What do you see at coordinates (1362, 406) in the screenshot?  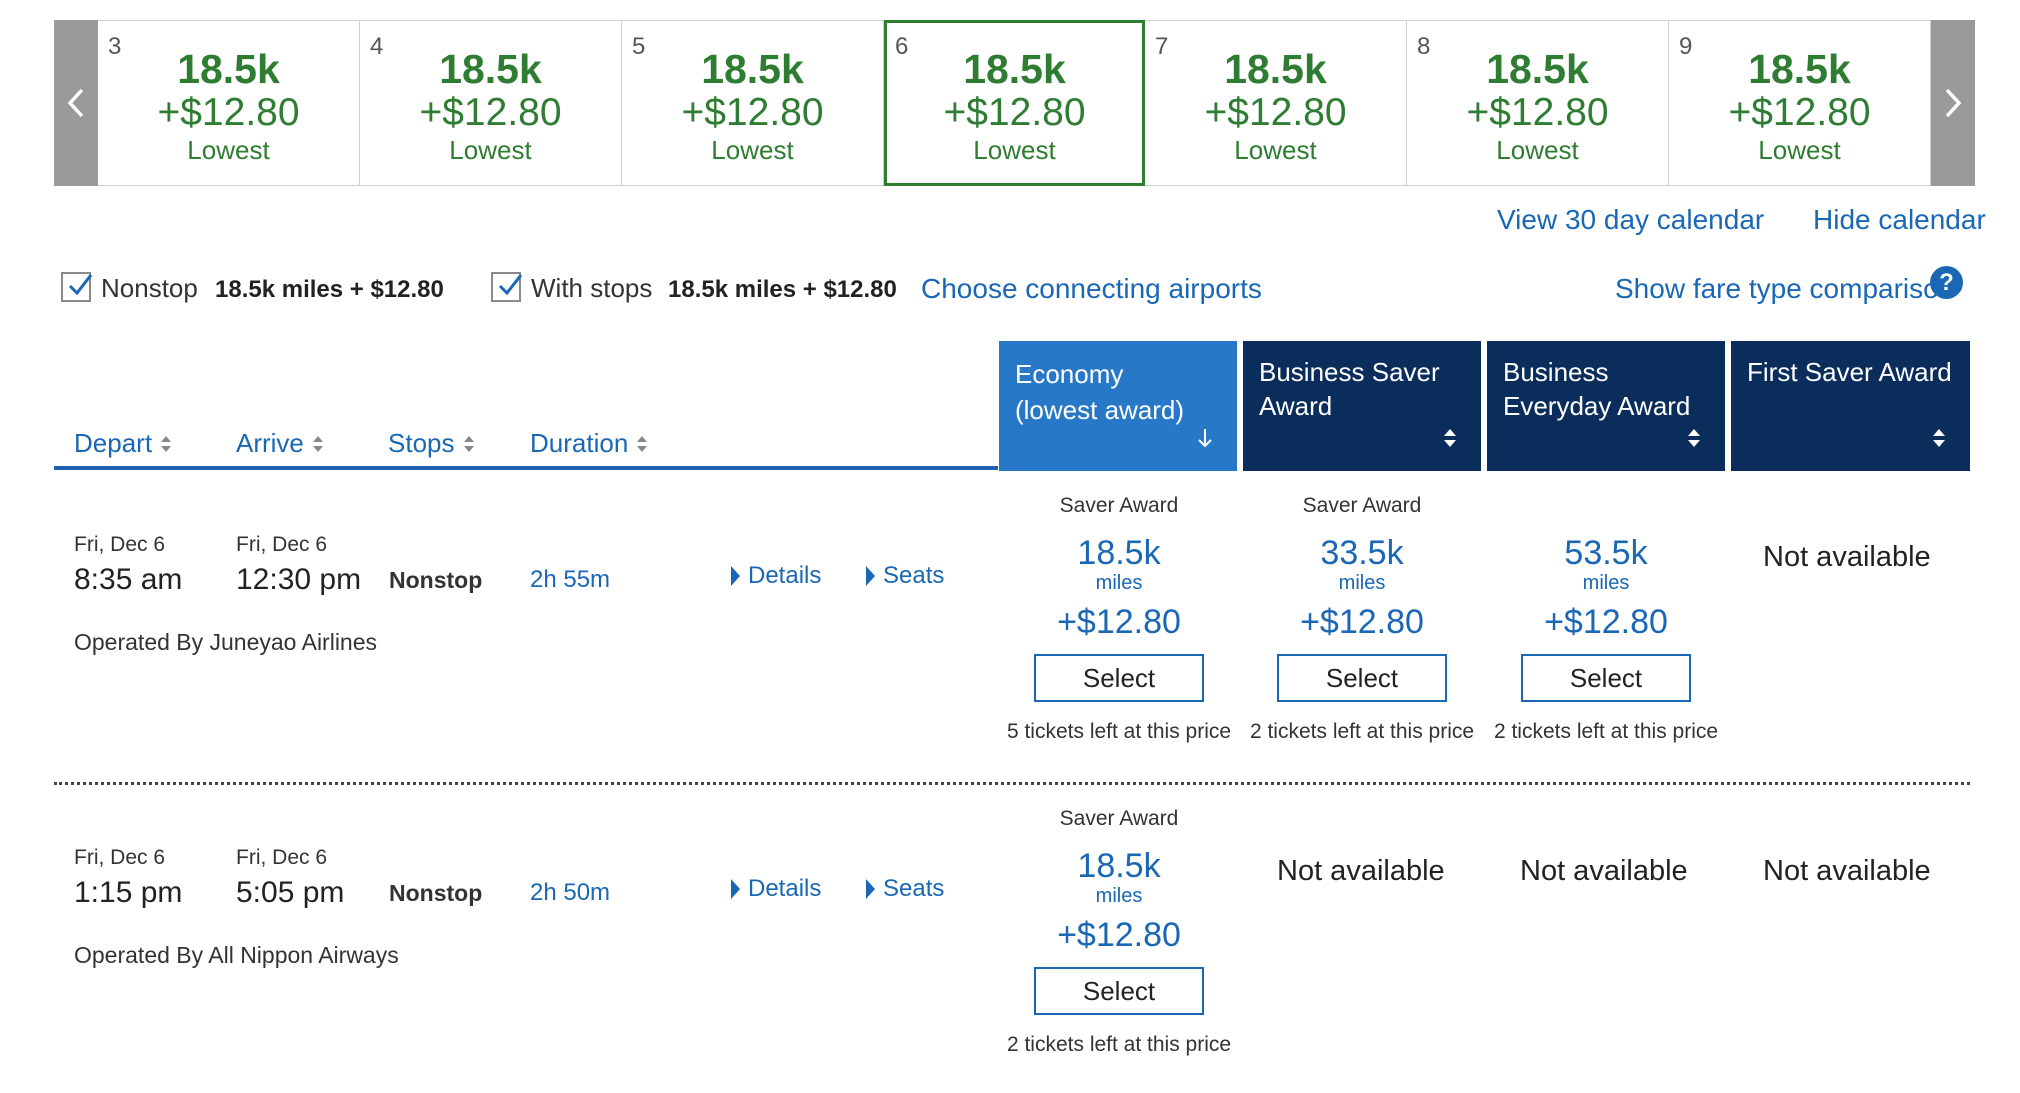 I see `fare-header-business-saver: Business Saver Award` at bounding box center [1362, 406].